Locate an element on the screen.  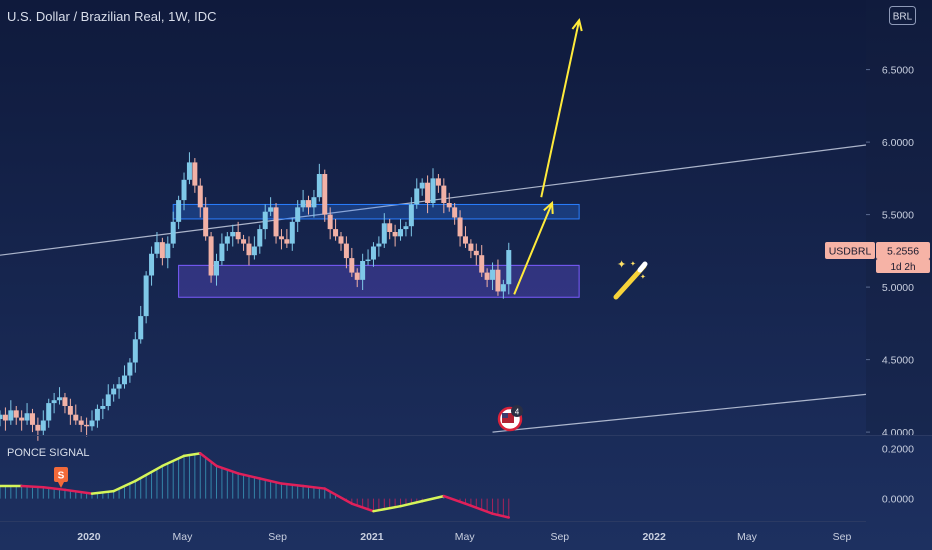
events-count-bubble is located at coordinates (517, 411).